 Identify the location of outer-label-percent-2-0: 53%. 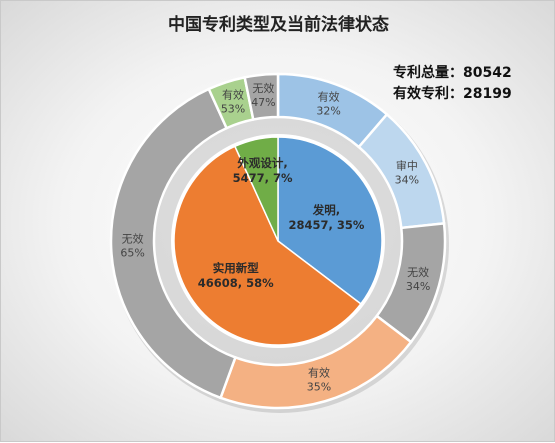
(233, 109).